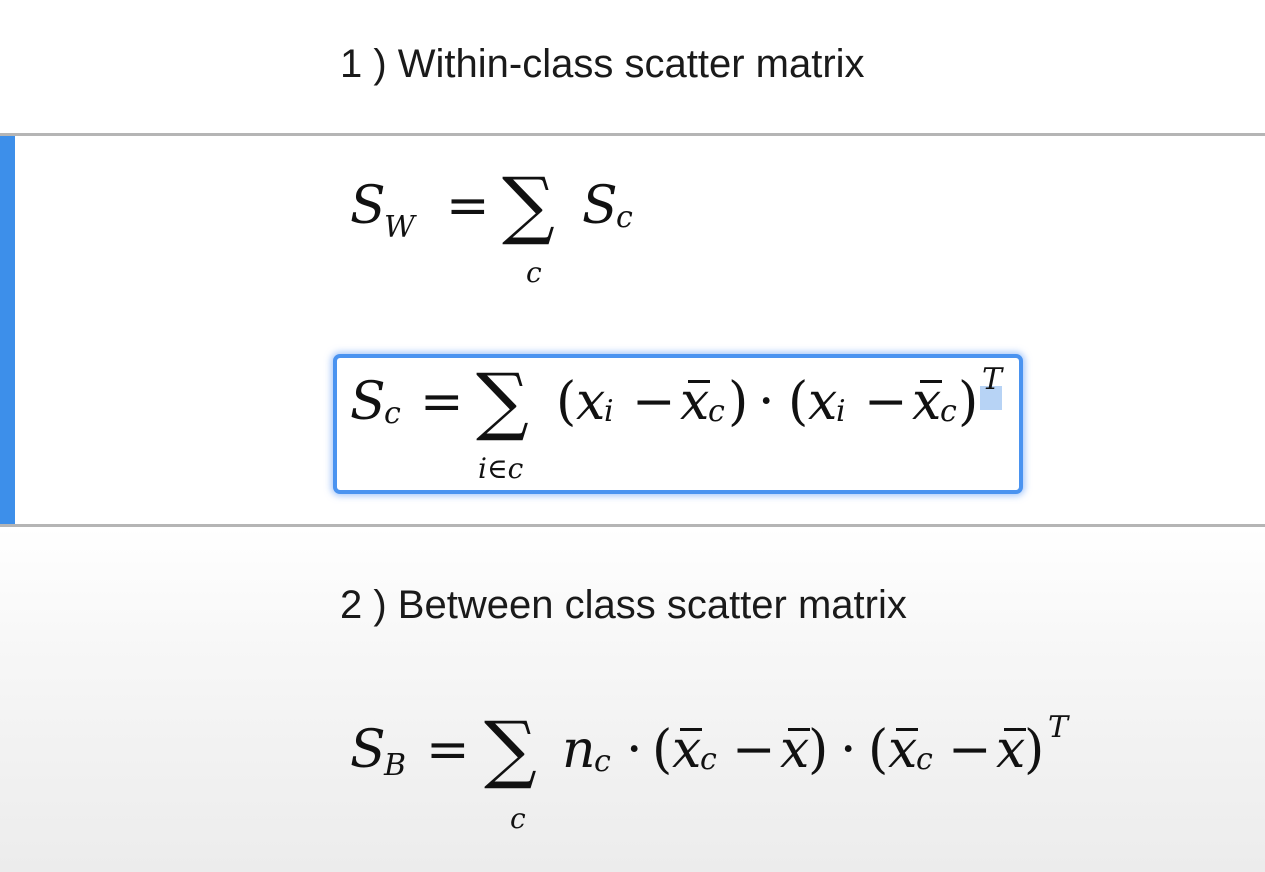 Image resolution: width=1265 pixels, height=872 pixels. What do you see at coordinates (502, 401) in the screenshot?
I see `eq-sc-sigma: ∑` at bounding box center [502, 401].